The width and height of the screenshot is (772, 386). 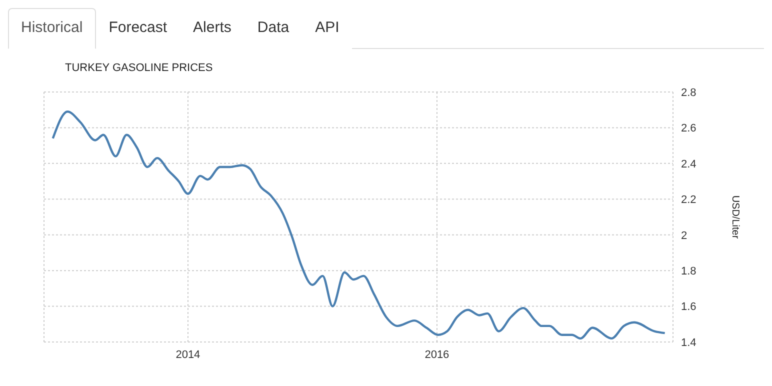 I want to click on text: Forecast, so click(x=138, y=28).